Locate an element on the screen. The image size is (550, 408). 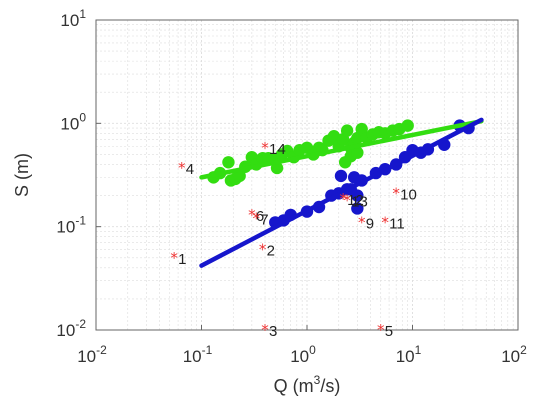
point-label-3: 3 is located at coordinates (273, 331).